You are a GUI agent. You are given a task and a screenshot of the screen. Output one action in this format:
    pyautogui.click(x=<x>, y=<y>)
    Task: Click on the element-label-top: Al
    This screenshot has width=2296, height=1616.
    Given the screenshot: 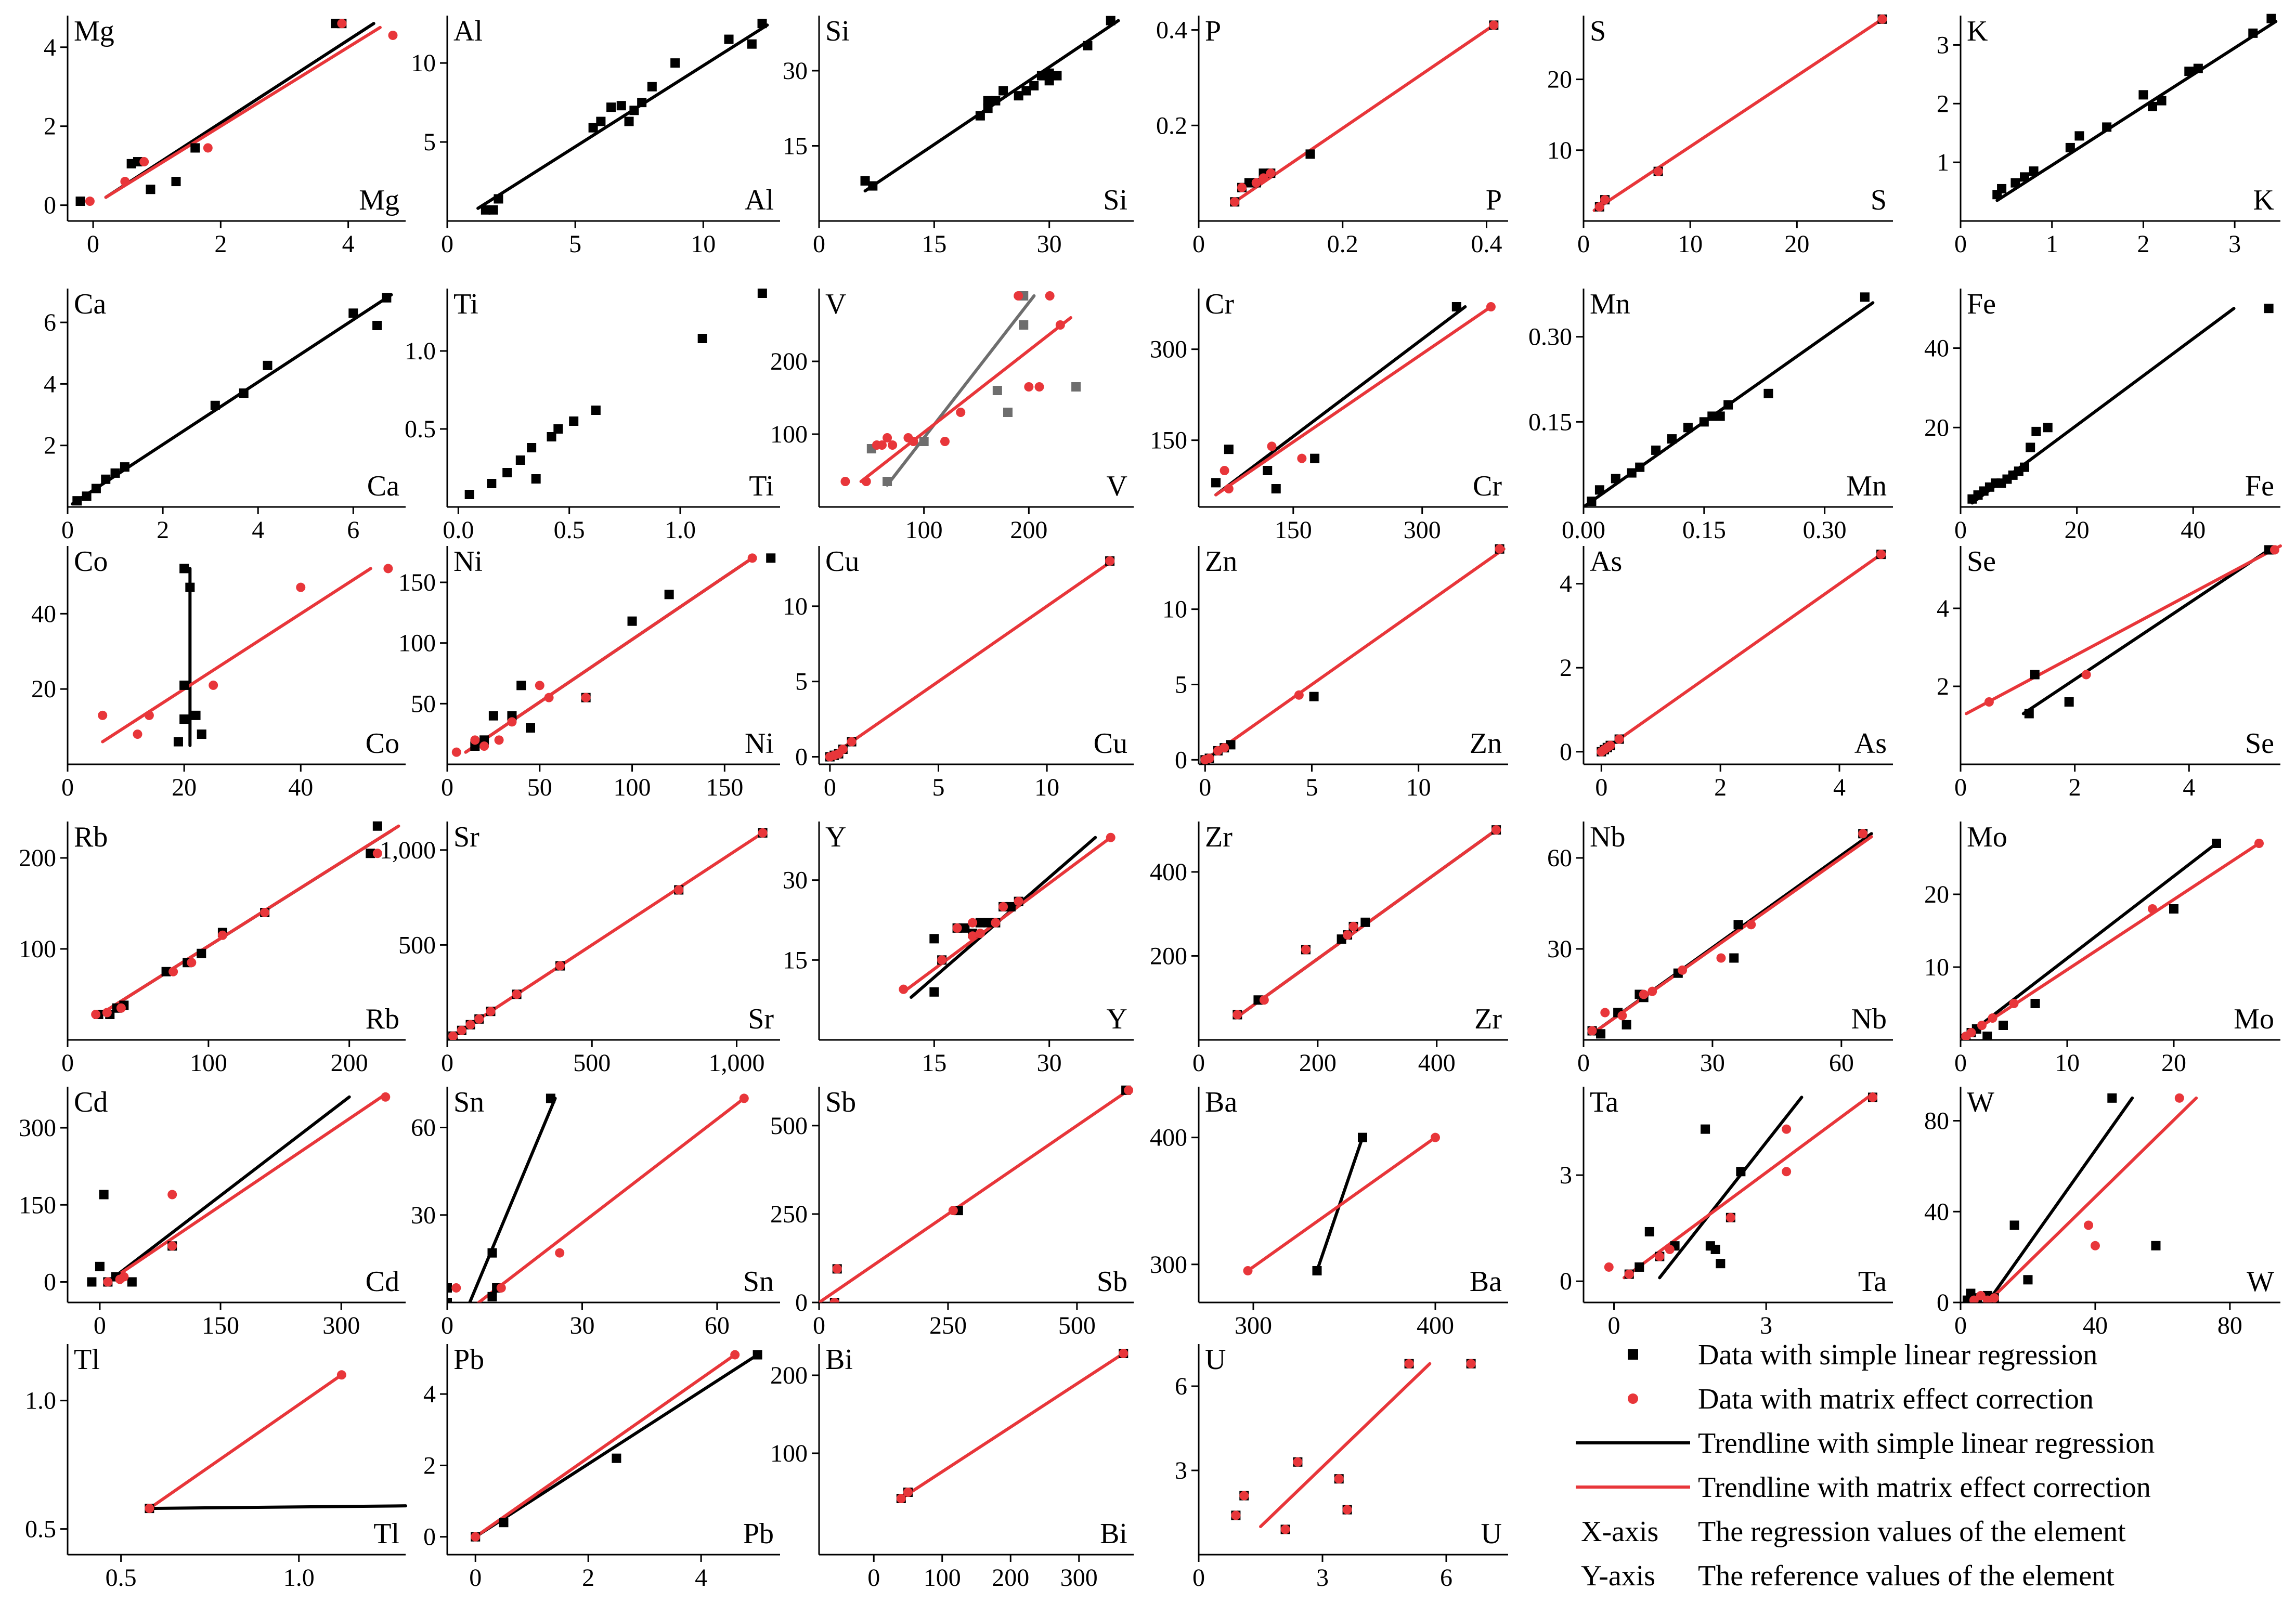 What is the action you would take?
    pyautogui.click(x=468, y=31)
    